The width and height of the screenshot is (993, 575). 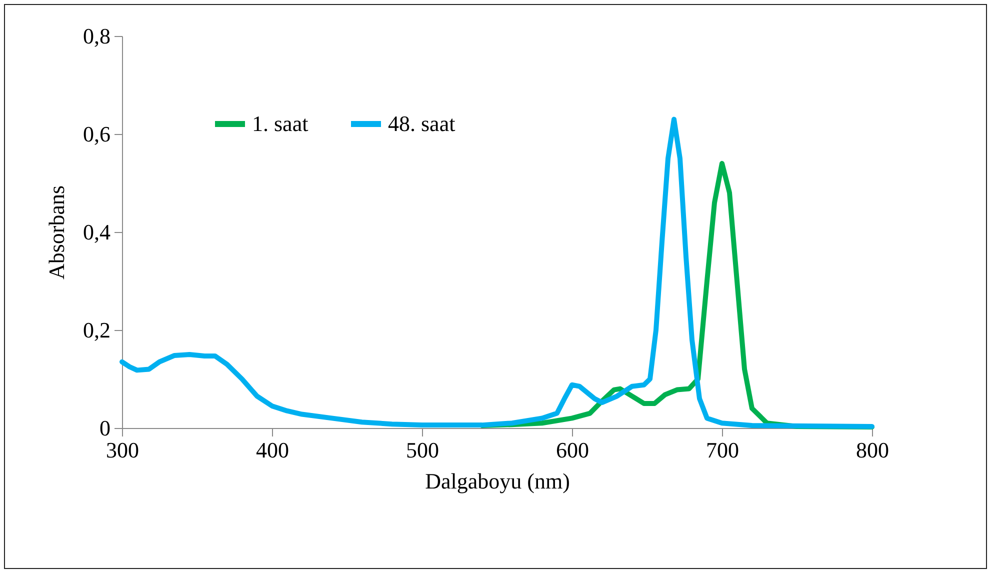 What do you see at coordinates (722, 450) in the screenshot?
I see `x-tick-label: 700` at bounding box center [722, 450].